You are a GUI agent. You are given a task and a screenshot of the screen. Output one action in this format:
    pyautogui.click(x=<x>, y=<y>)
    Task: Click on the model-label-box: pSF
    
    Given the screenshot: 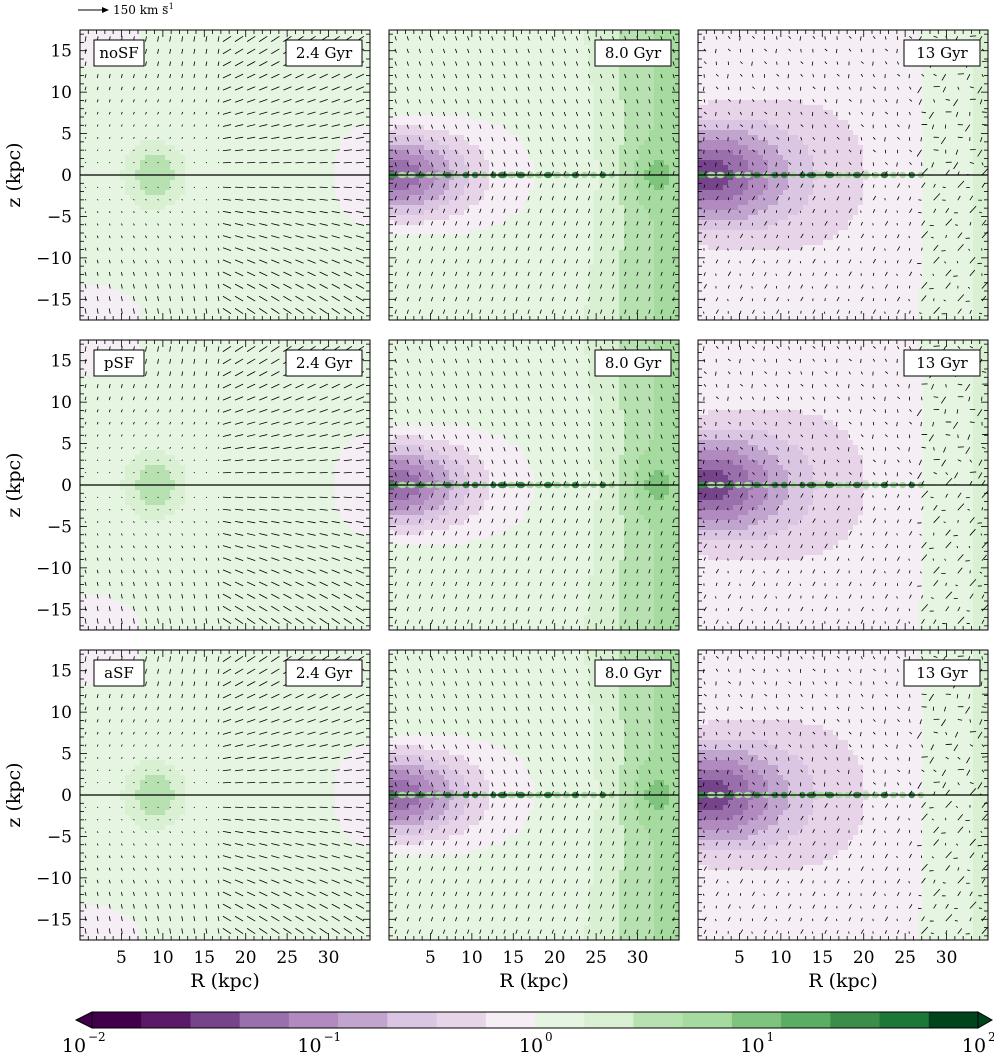 What is the action you would take?
    pyautogui.click(x=119, y=363)
    